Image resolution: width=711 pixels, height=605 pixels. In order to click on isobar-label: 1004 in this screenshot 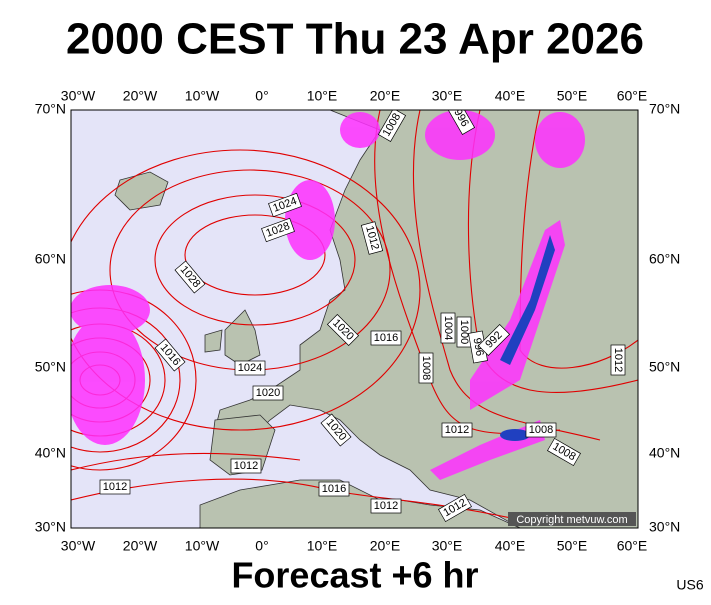, I will do `click(448, 328)`.